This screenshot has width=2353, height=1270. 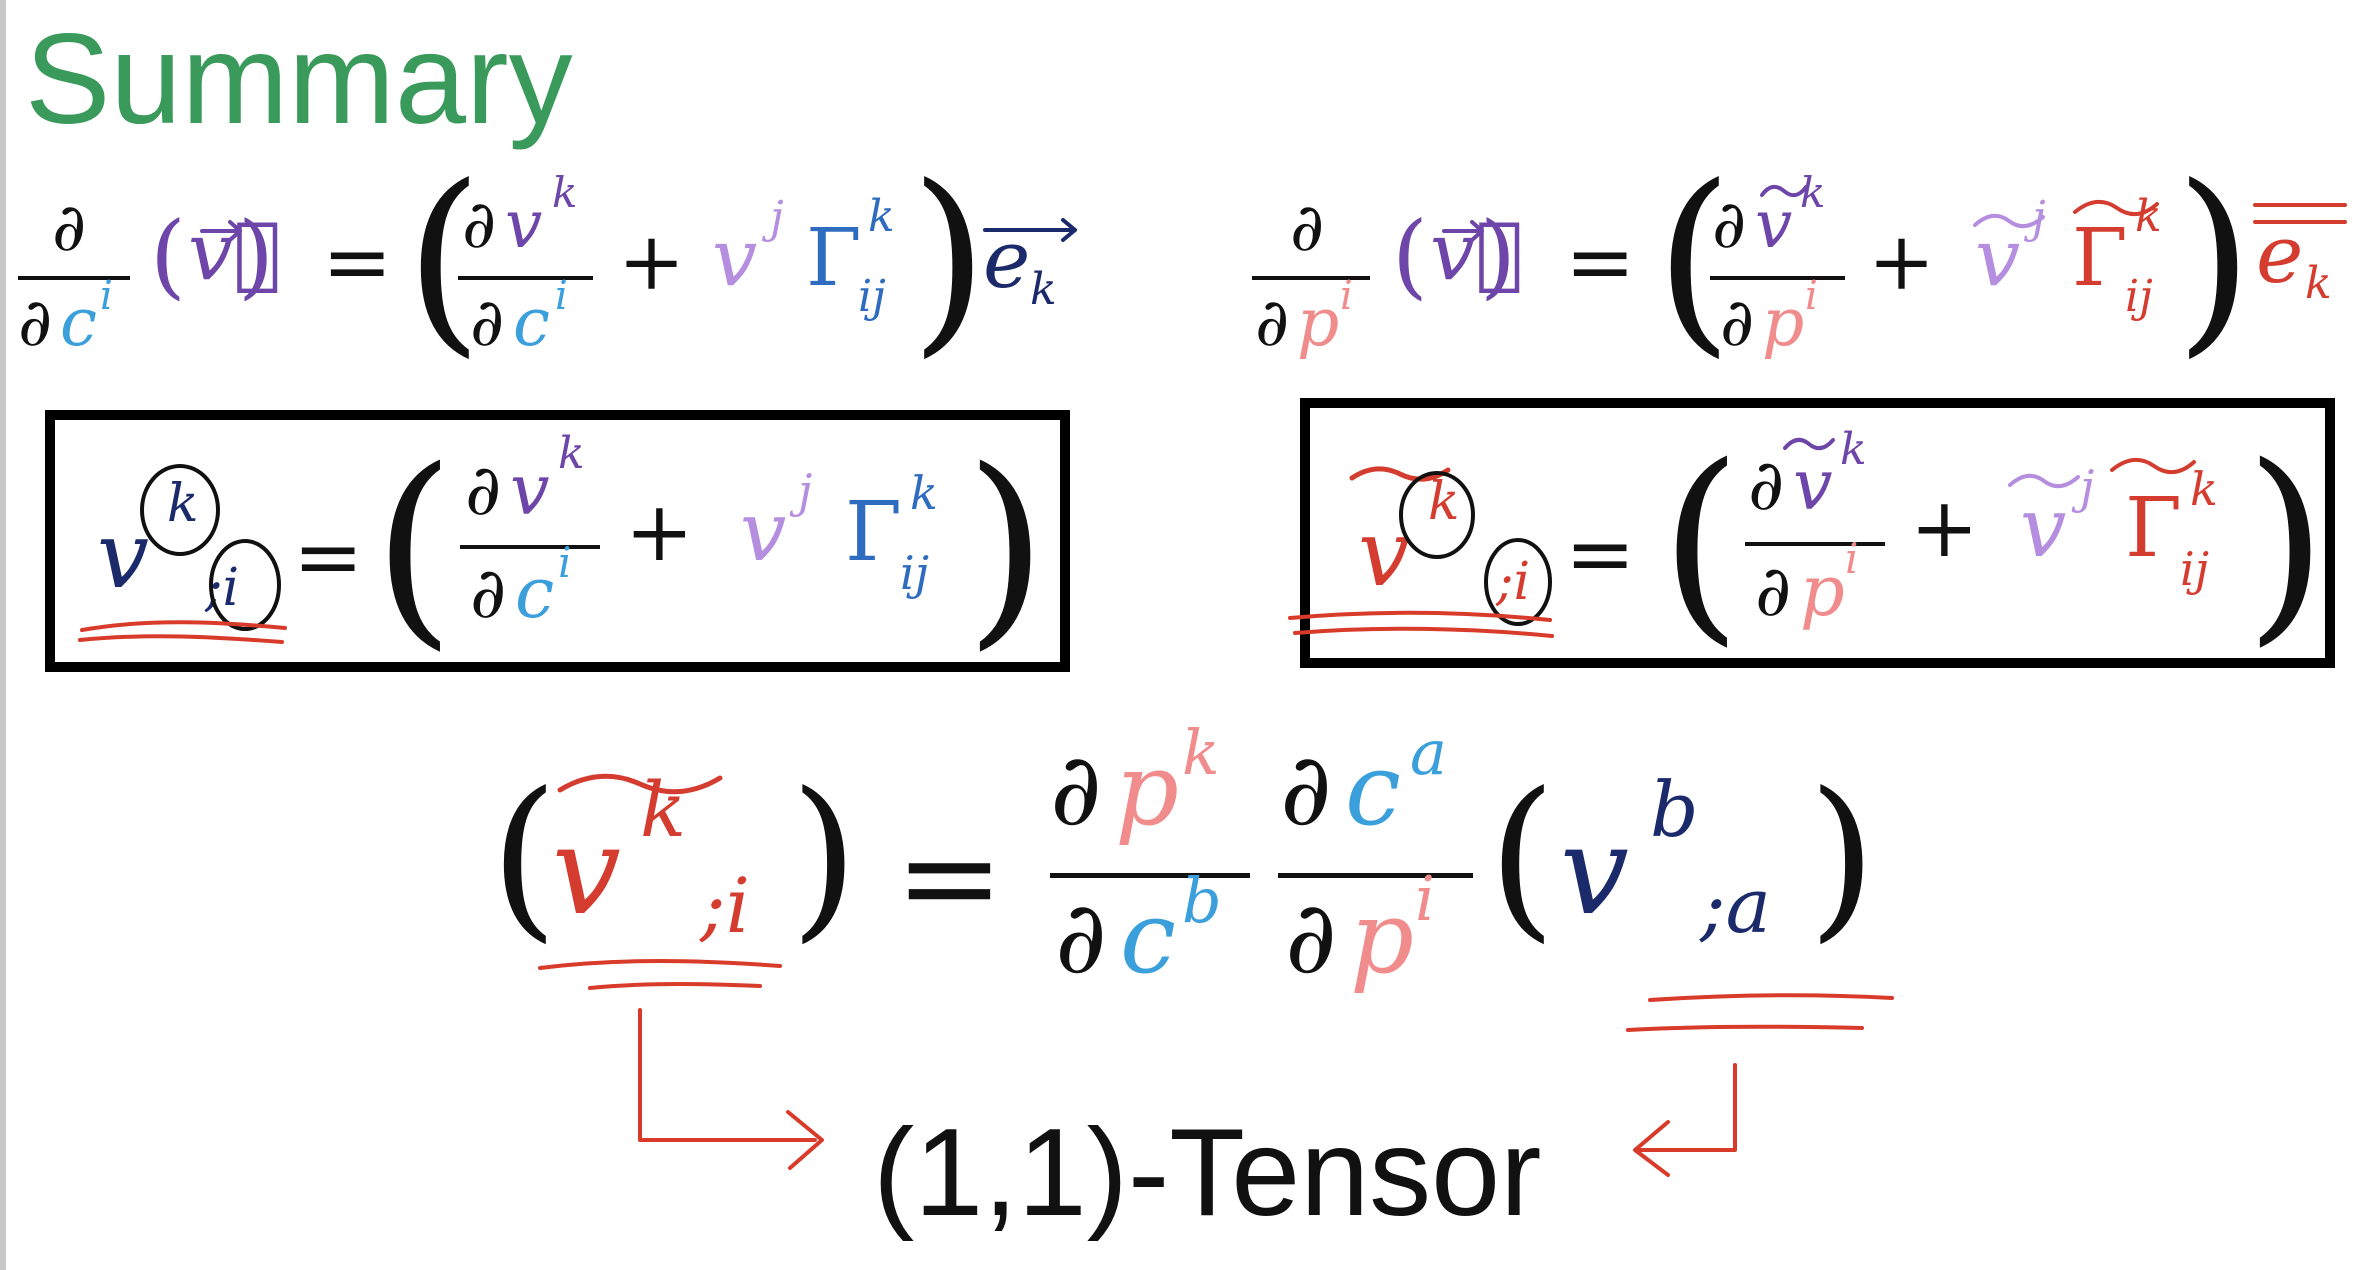 What do you see at coordinates (1944, 528) in the screenshot?
I see `plus-sign: +` at bounding box center [1944, 528].